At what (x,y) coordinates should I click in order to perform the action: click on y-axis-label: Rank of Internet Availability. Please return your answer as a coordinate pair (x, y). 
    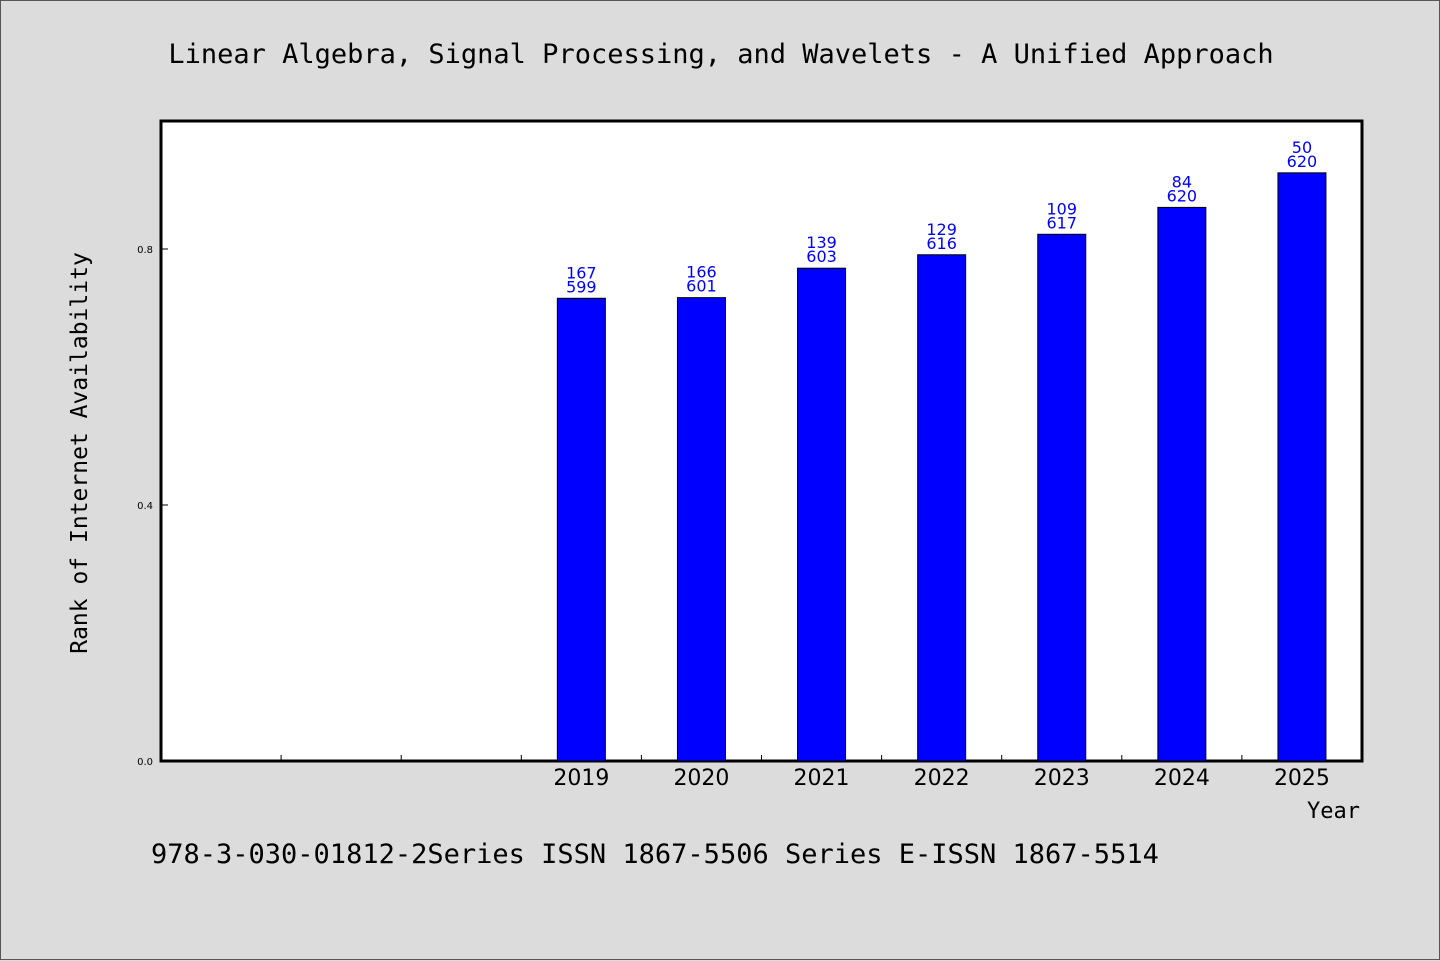
    Looking at the image, I should click on (80, 453).